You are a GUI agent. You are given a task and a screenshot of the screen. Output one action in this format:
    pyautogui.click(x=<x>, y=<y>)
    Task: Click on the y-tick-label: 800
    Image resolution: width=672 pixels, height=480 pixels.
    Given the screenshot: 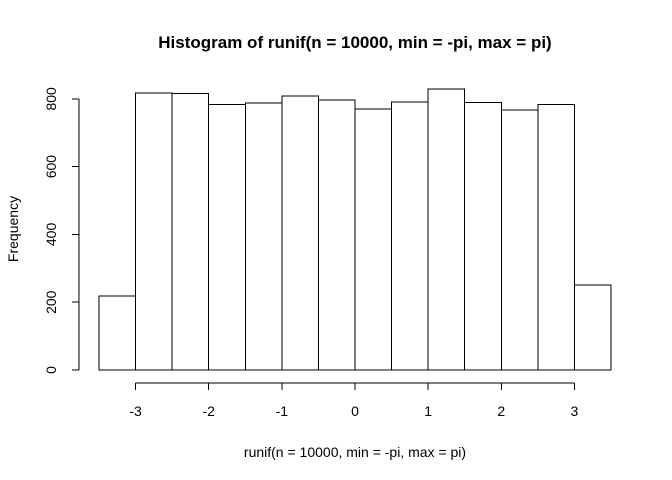 What is the action you would take?
    pyautogui.click(x=51, y=99)
    